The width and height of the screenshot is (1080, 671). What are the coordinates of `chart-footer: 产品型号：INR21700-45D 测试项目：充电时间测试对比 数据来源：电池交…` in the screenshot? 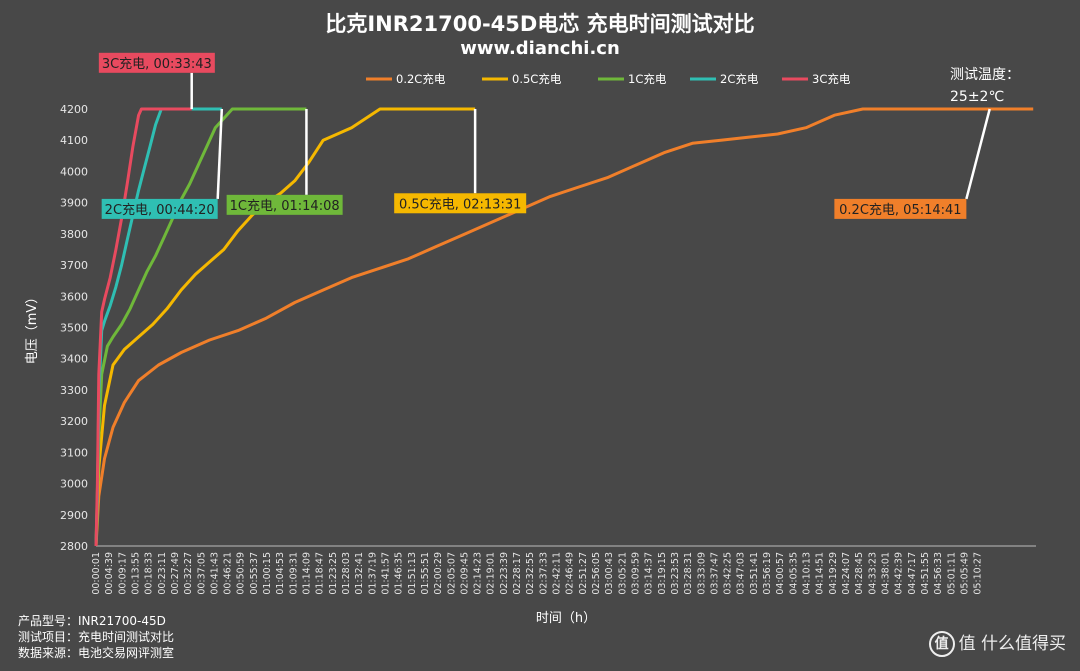 It's located at (96, 637).